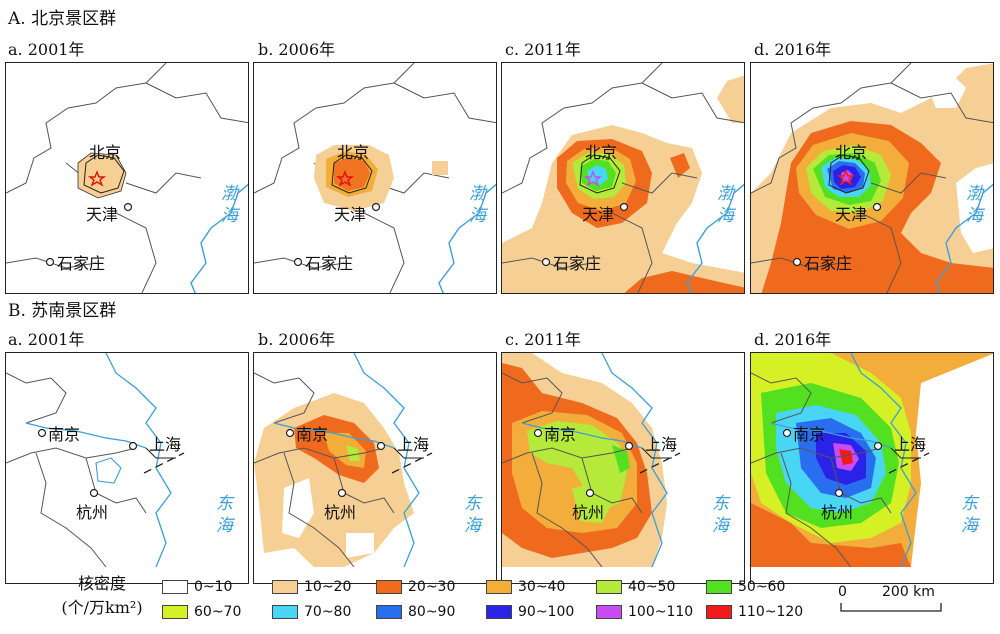 The image size is (1000, 634). What do you see at coordinates (133, 446) in the screenshot?
I see `shanghai-marker` at bounding box center [133, 446].